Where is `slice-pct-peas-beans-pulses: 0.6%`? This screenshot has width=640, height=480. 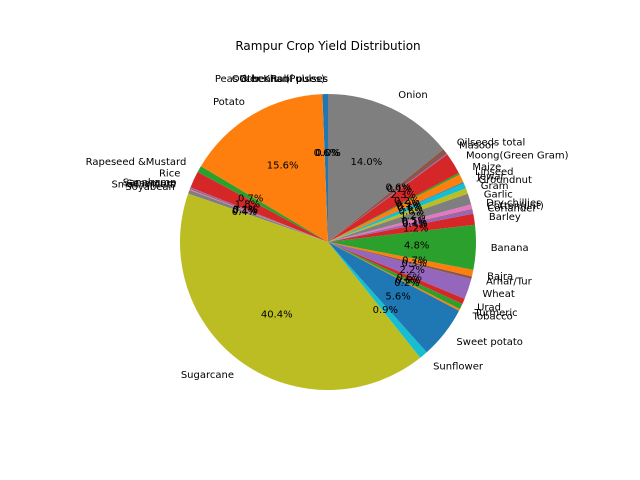
slice-pct-peas-beans-pulses: 0.6% is located at coordinates (326, 153).